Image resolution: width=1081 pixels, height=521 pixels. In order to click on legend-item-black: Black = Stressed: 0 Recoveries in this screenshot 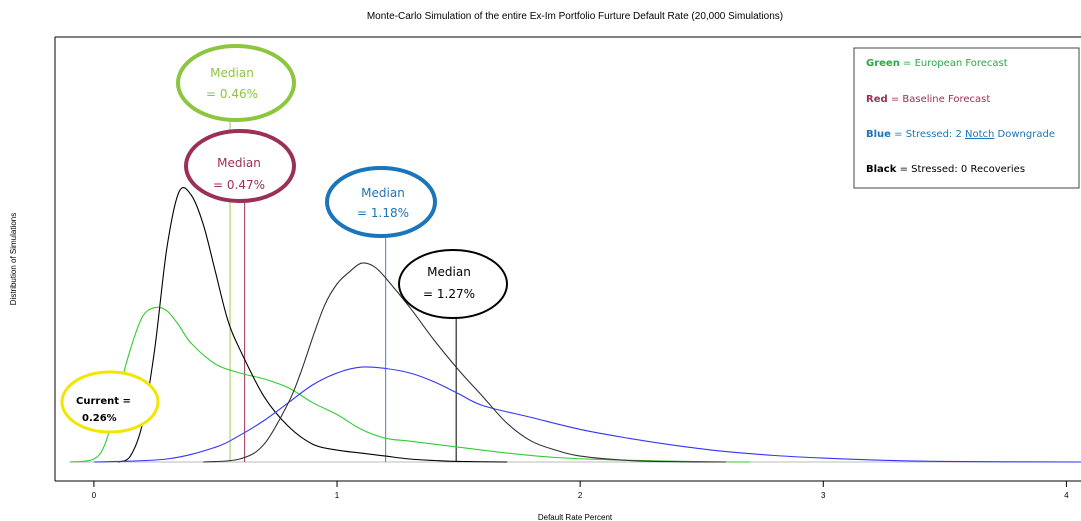, I will do `click(945, 169)`.